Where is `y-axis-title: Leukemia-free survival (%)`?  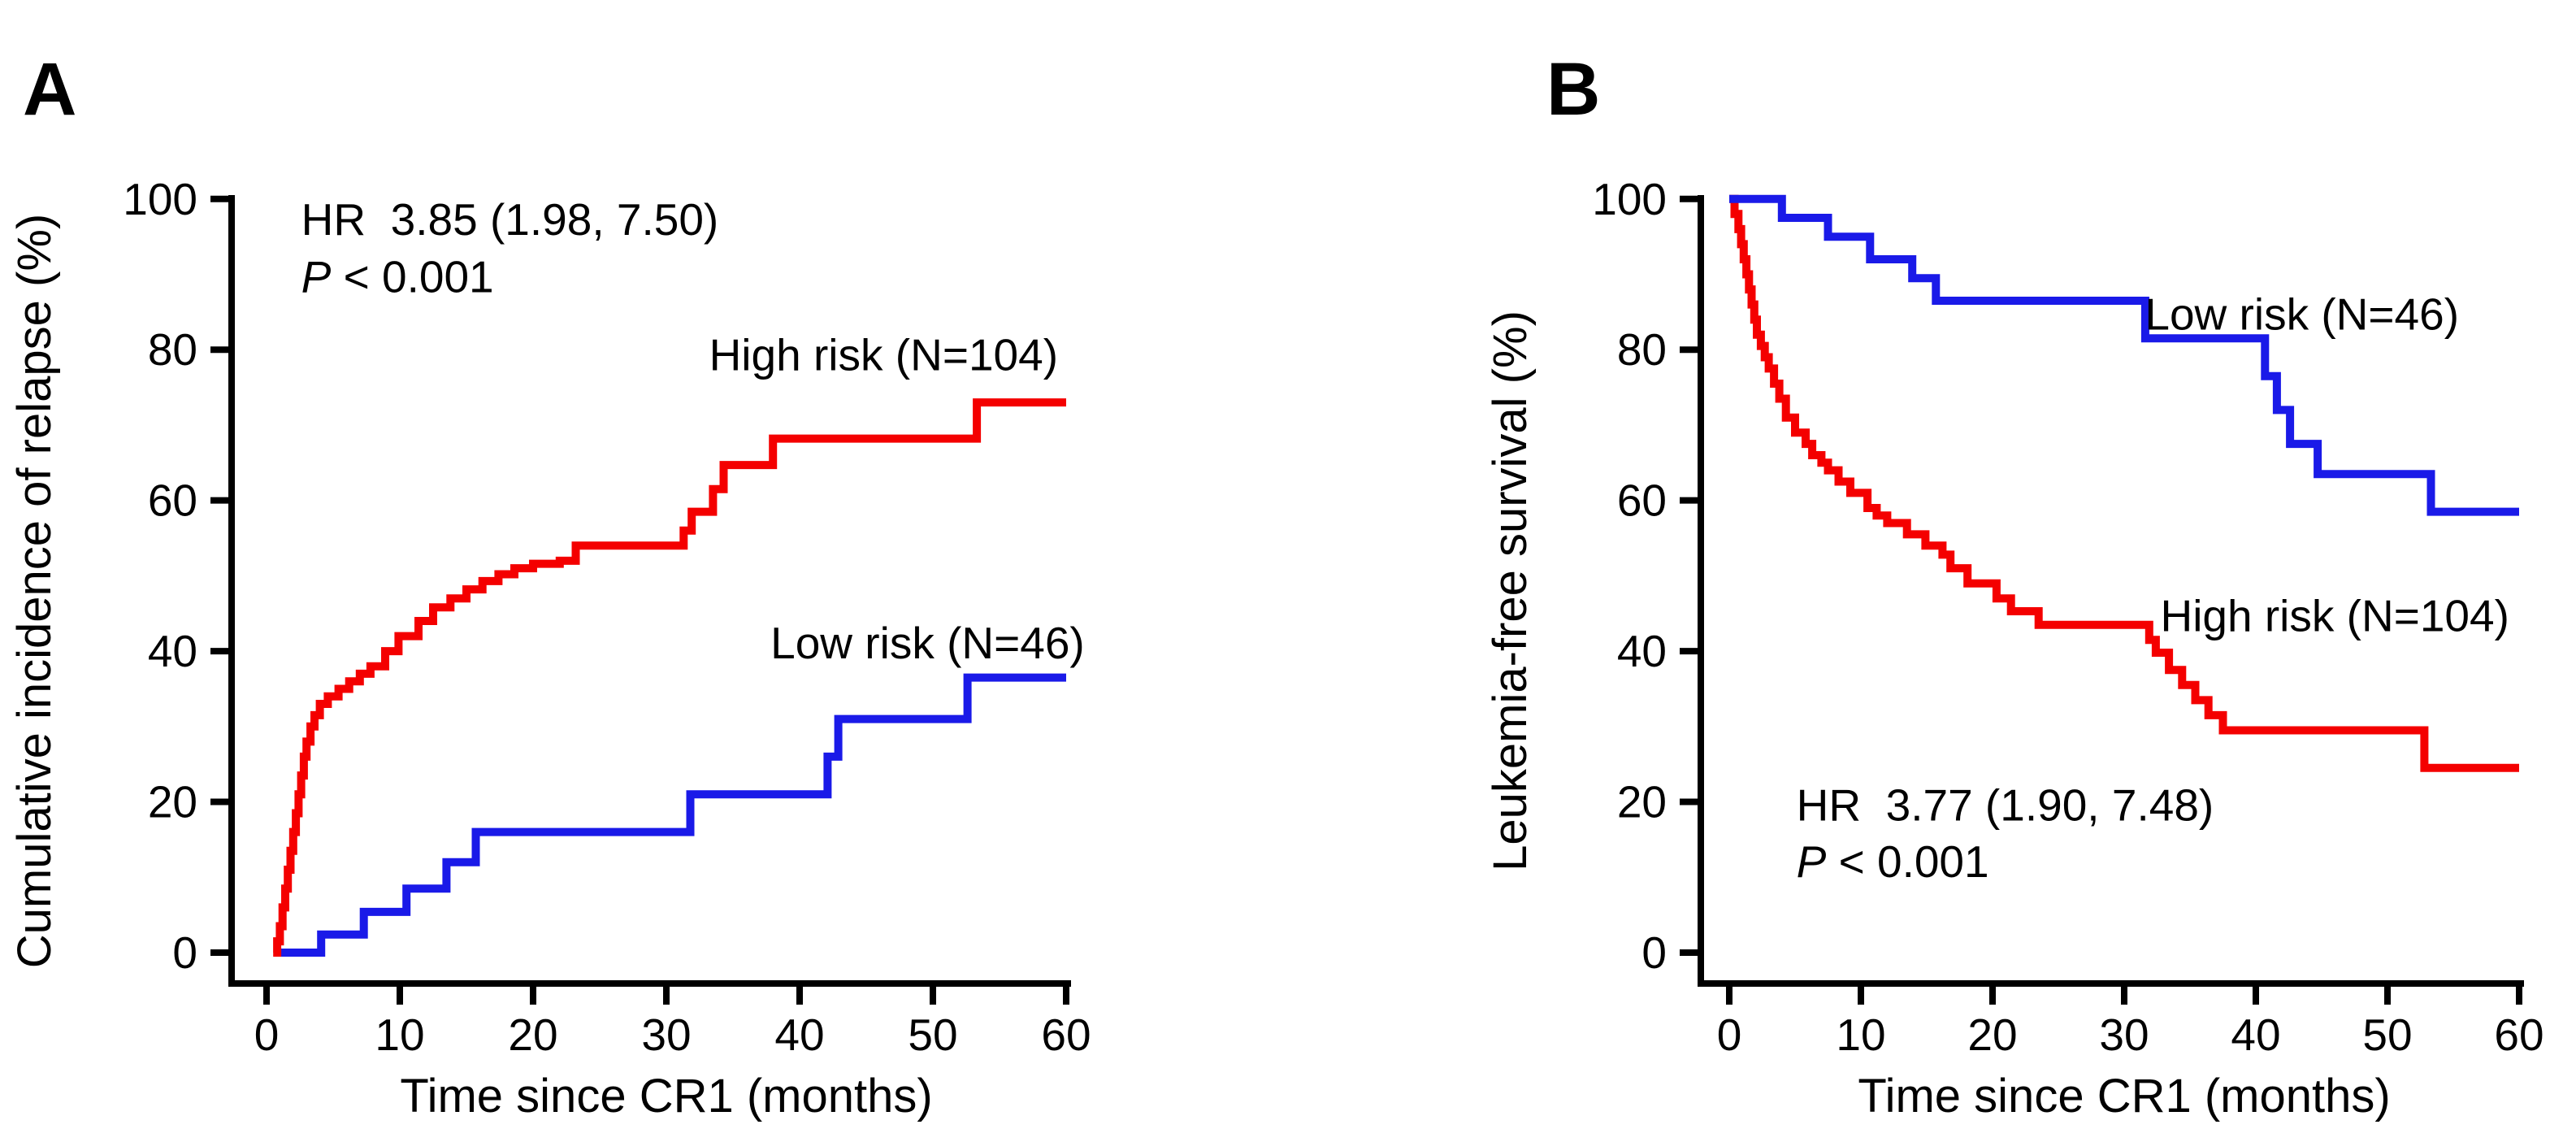
y-axis-title: Leukemia-free survival (%) is located at coordinates (1510, 590).